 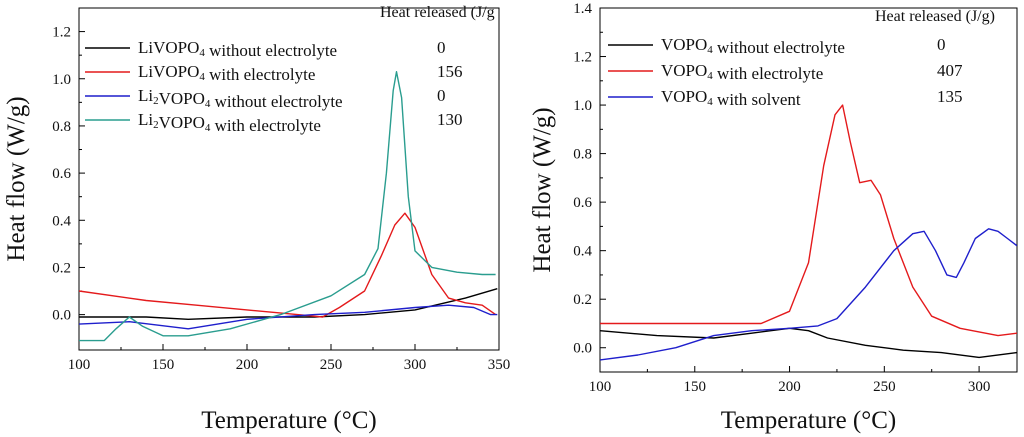 I want to click on legend-label-1: LiVOPO4 without electrolyte, so click(x=237, y=49).